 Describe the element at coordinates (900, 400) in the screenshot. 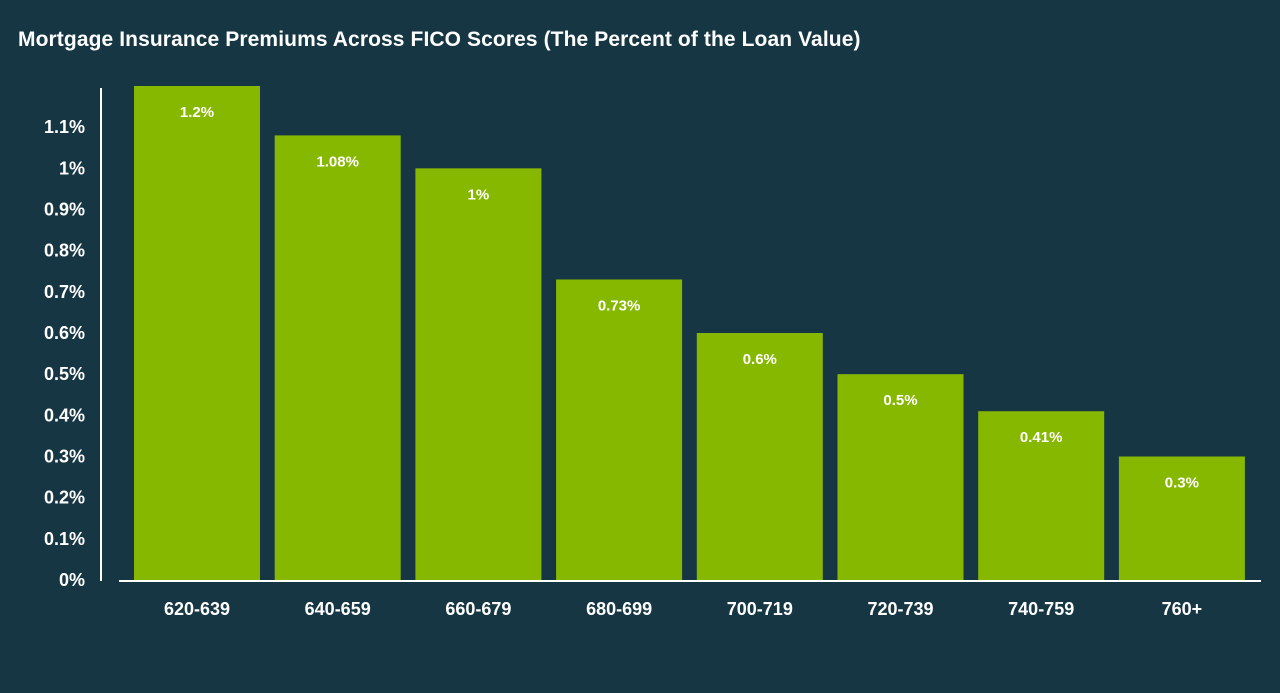

I see `bar-value-label: 0.5%` at that location.